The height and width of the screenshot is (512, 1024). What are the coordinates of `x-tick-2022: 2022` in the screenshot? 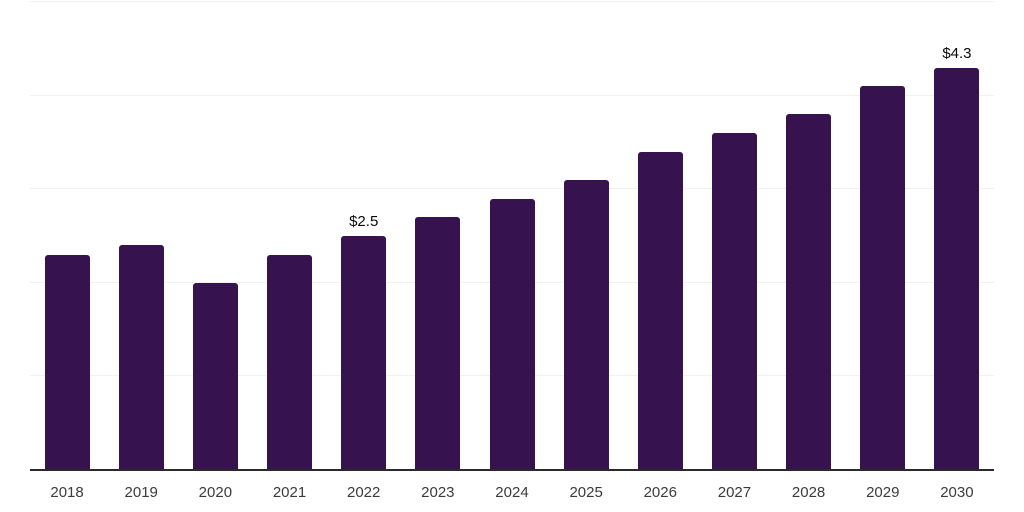 It's located at (363, 492).